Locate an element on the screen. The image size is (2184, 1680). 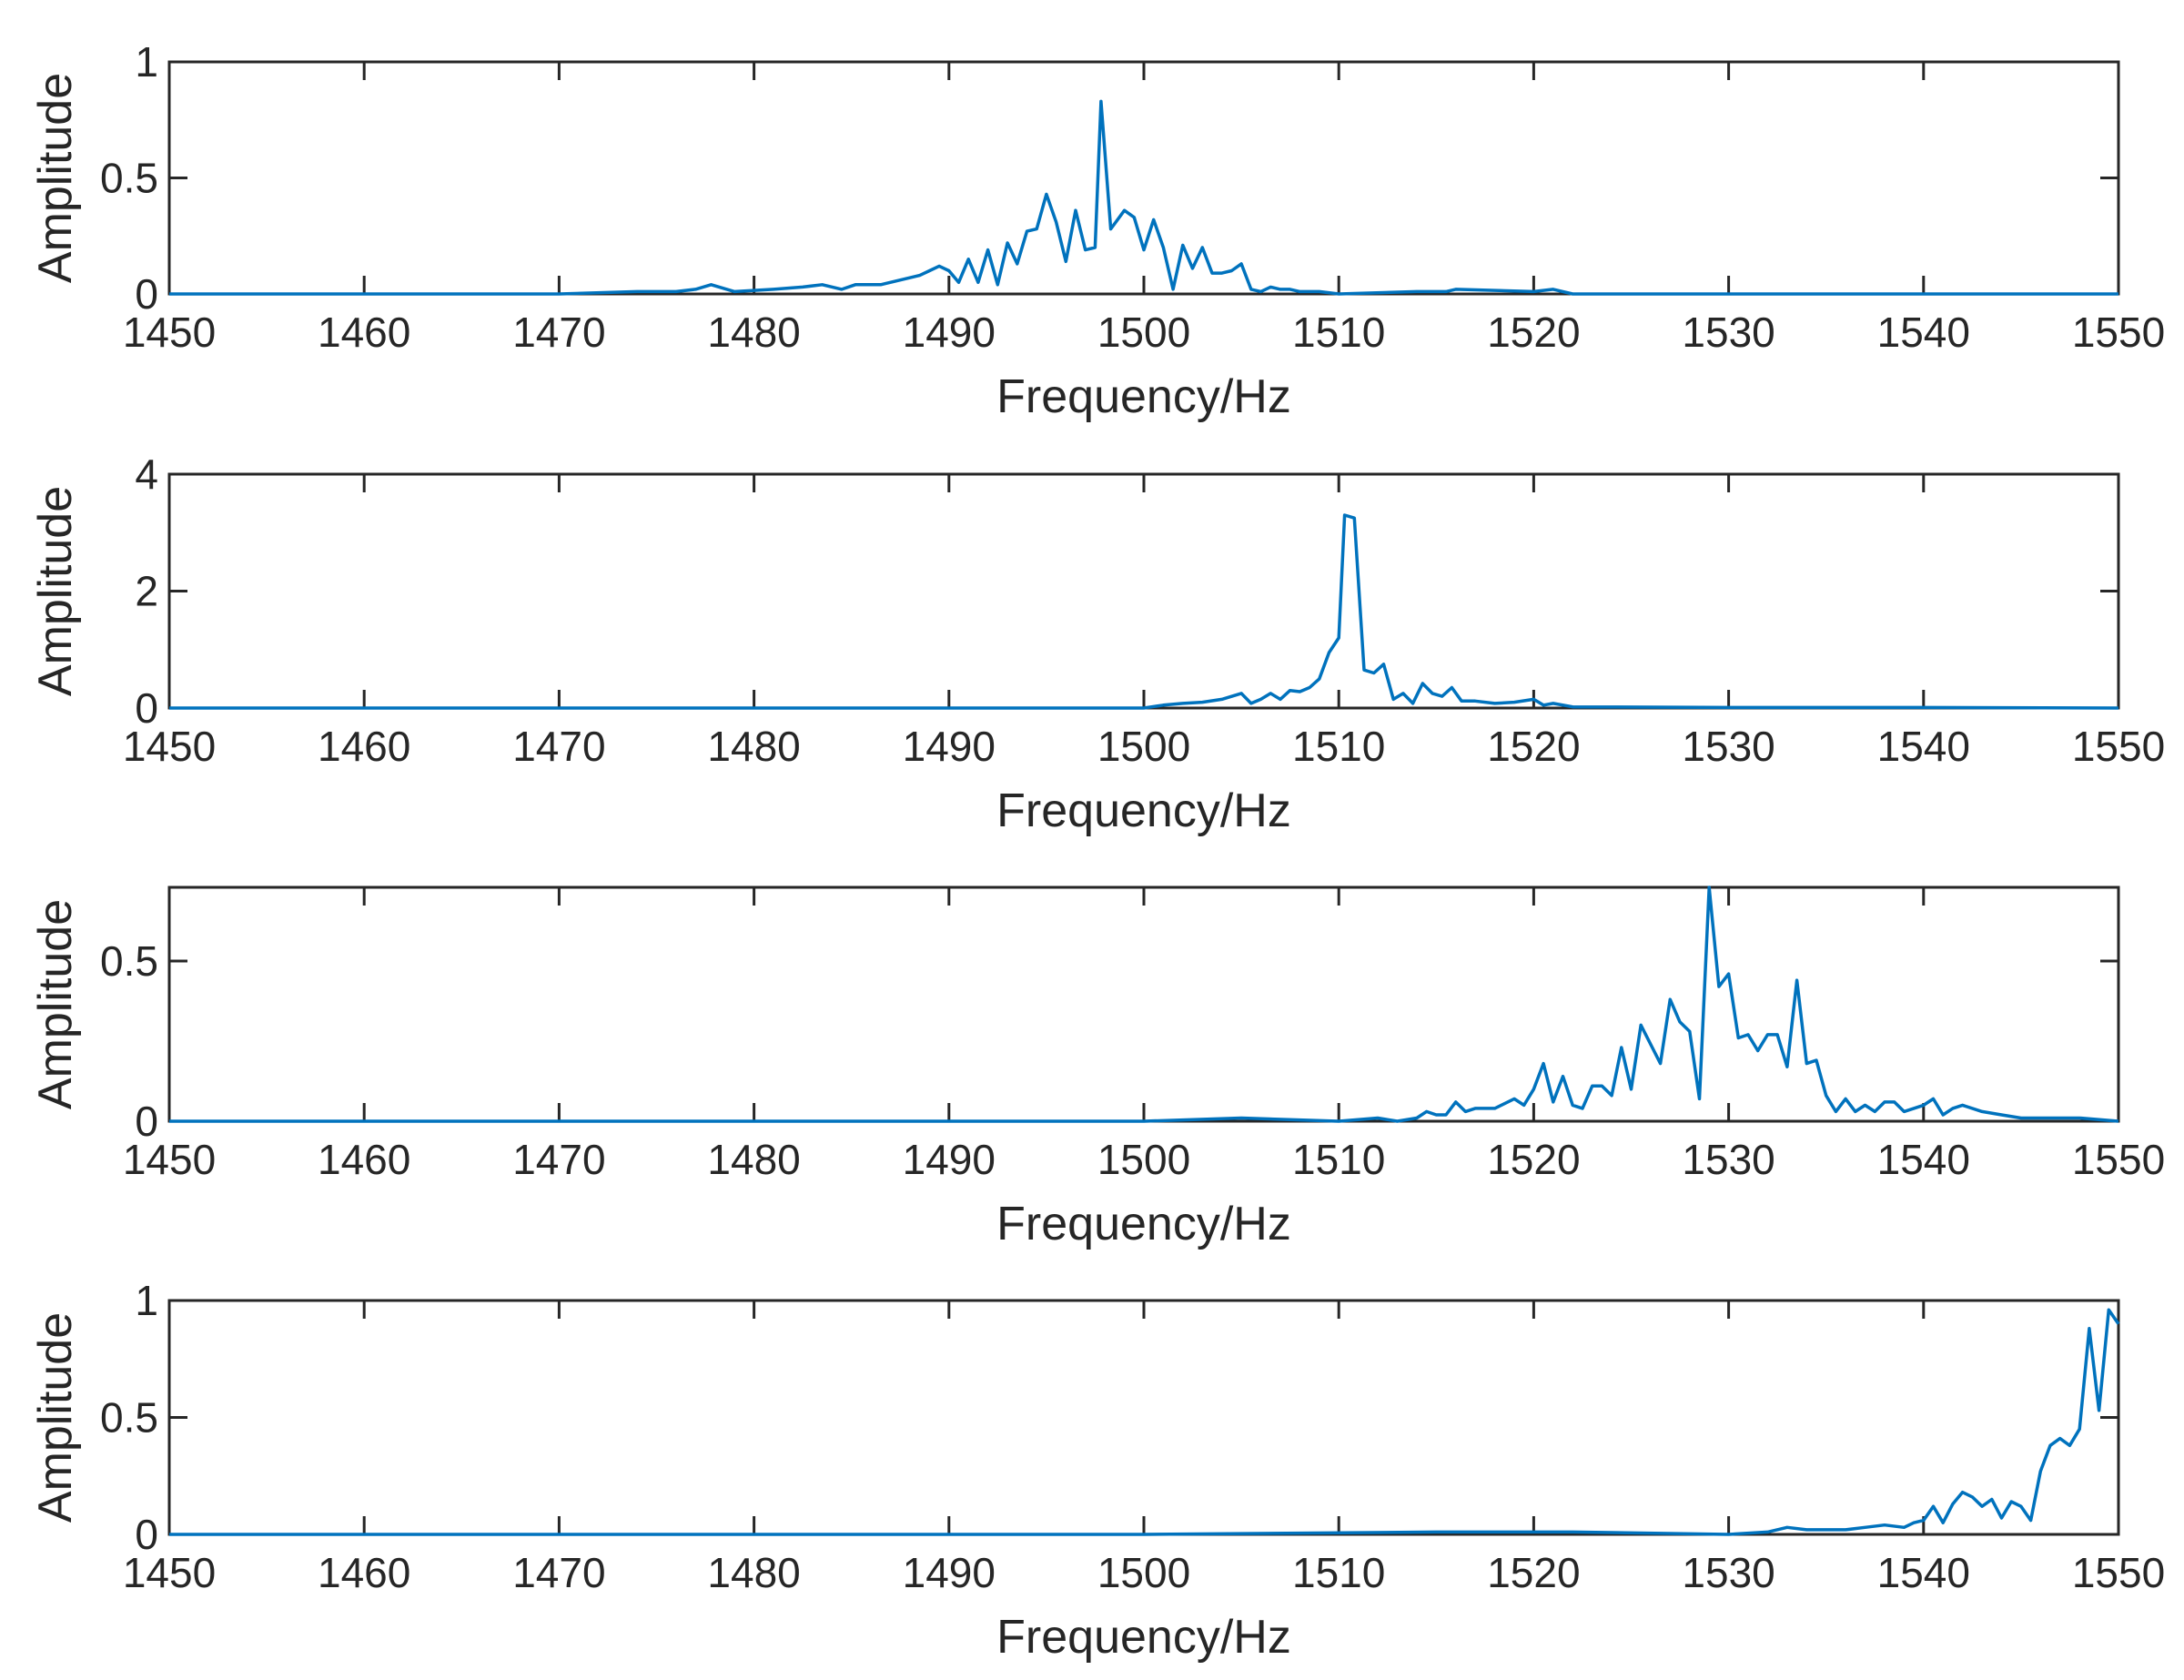
y-tick-label: 2 is located at coordinates (147, 592).